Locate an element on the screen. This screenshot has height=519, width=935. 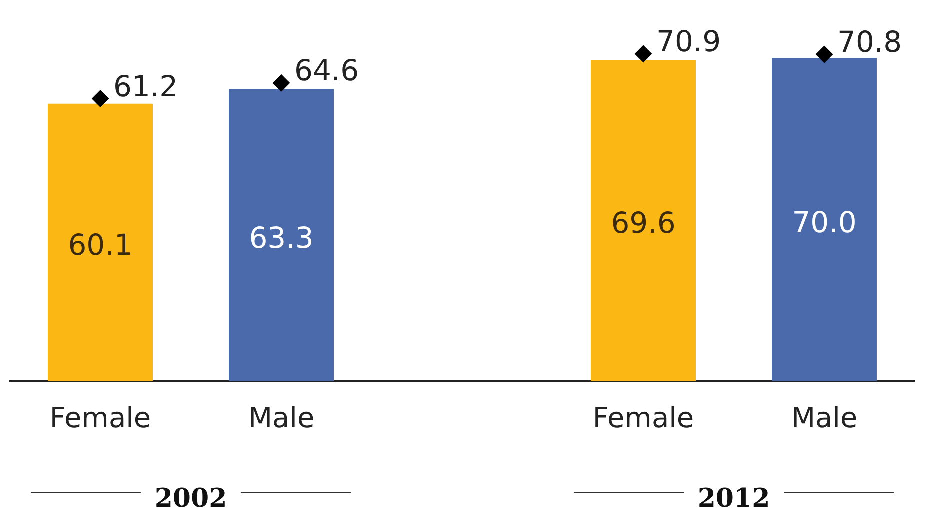
data-label: 63.3 is located at coordinates (281, 237).